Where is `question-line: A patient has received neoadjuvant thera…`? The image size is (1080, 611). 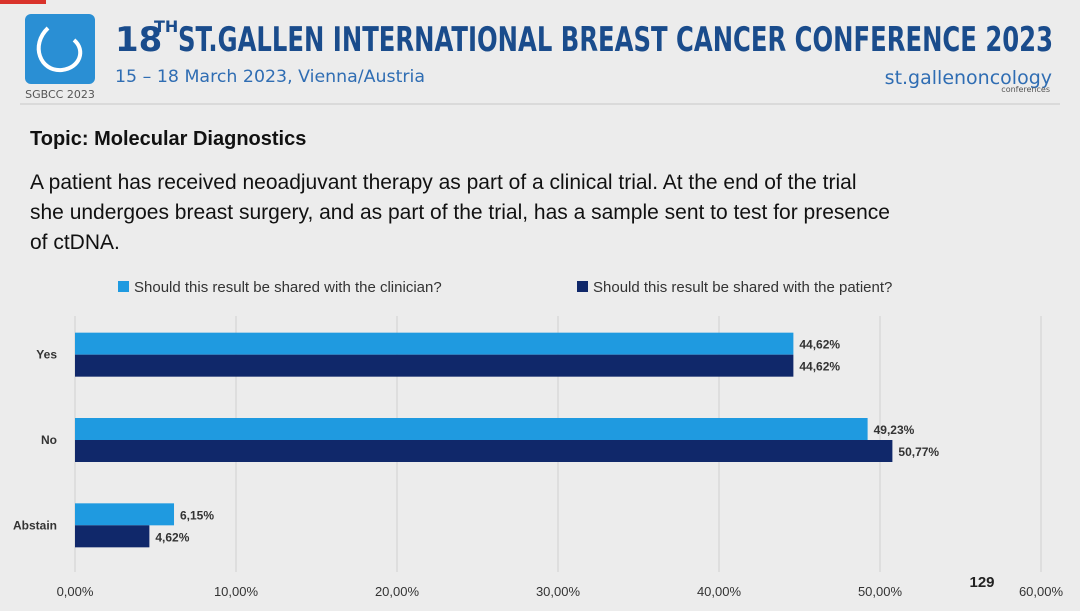
question-line: A patient has received neoadjuvant thera… is located at coordinates (443, 182).